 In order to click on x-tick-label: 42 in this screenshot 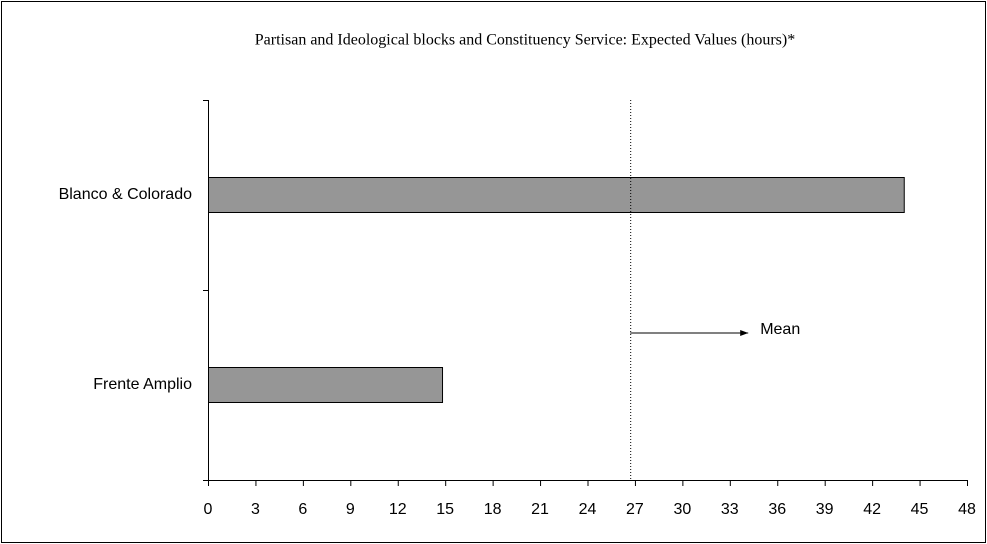, I will do `click(872, 509)`.